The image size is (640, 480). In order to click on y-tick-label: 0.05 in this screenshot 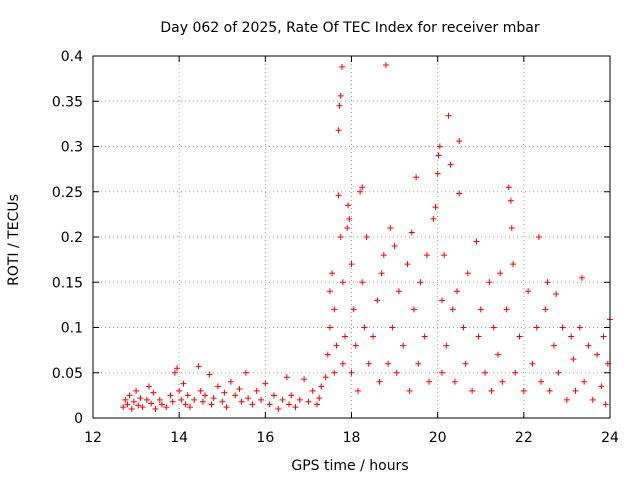, I will do `click(67, 374)`.